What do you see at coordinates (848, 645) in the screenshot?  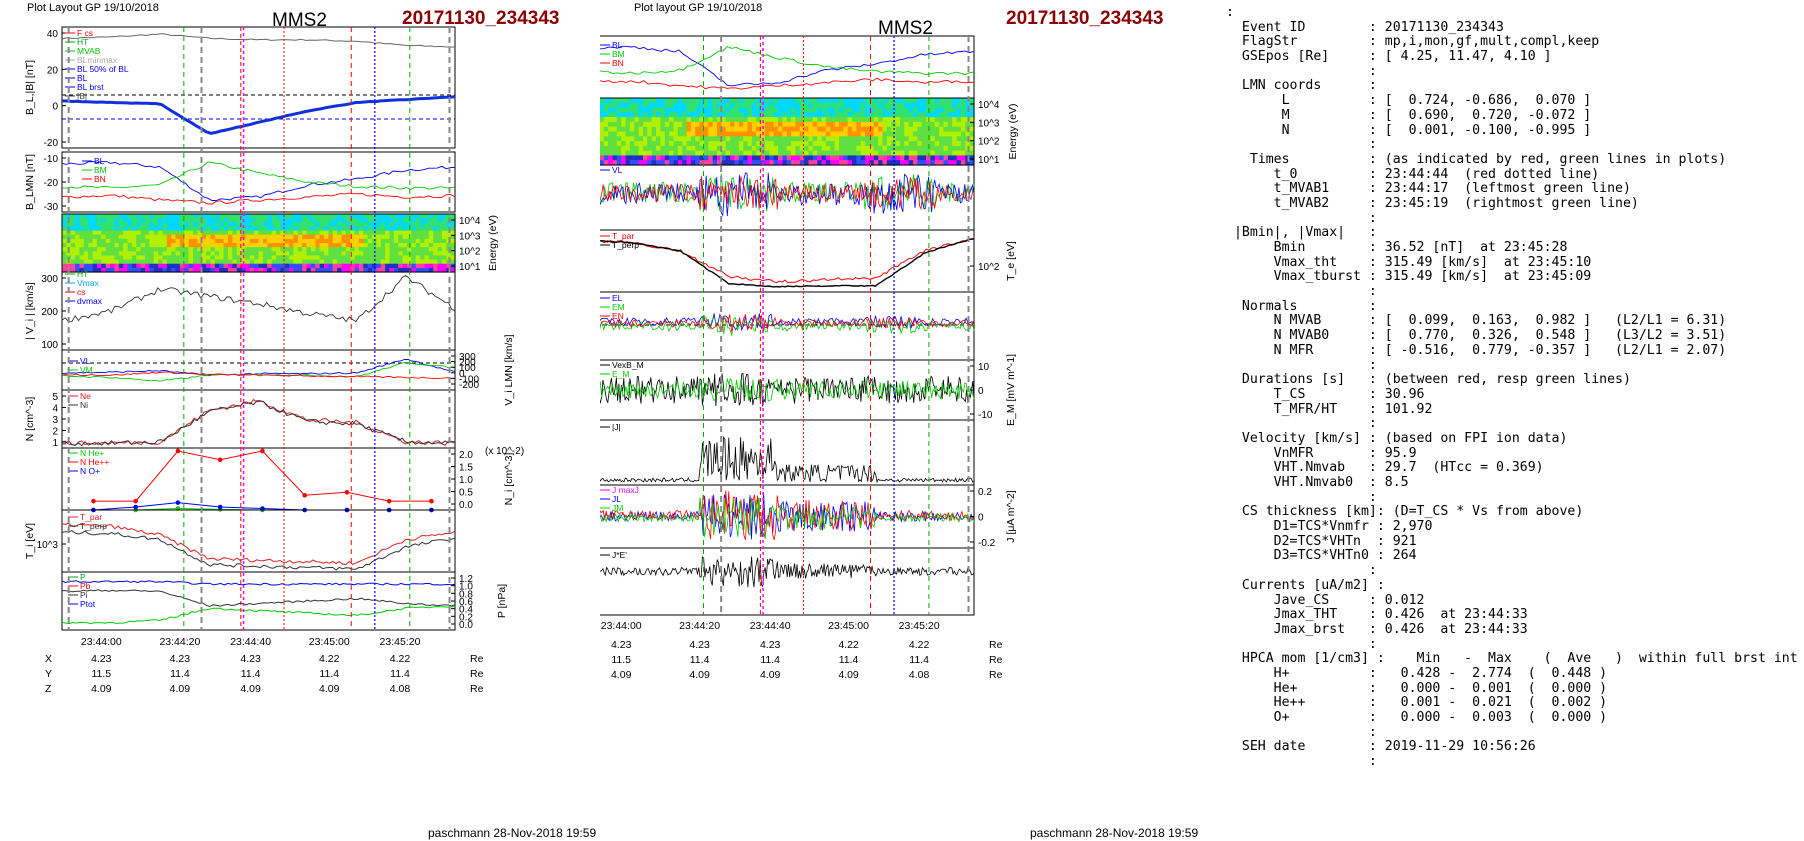 I see `position-value: 4.22` at bounding box center [848, 645].